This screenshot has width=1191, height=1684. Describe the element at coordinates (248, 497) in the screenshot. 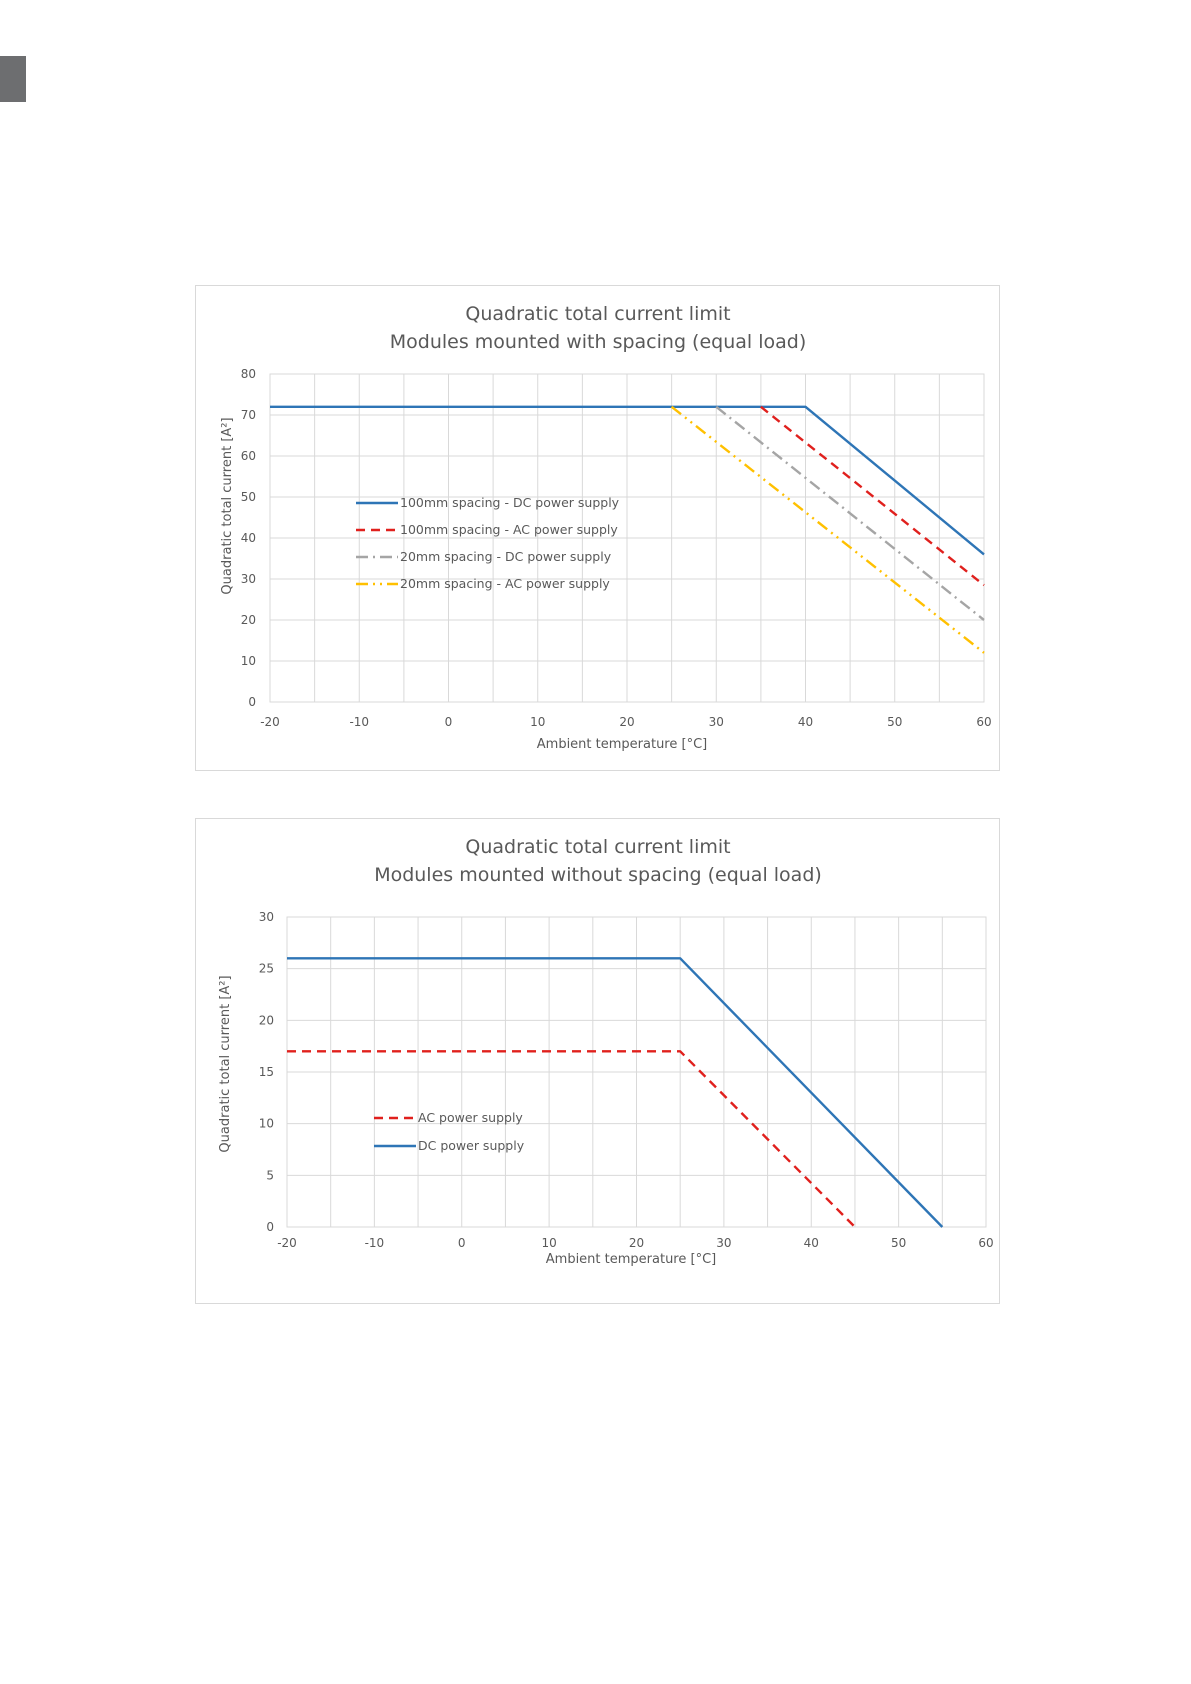

I see `y-tick-label: 50` at that location.